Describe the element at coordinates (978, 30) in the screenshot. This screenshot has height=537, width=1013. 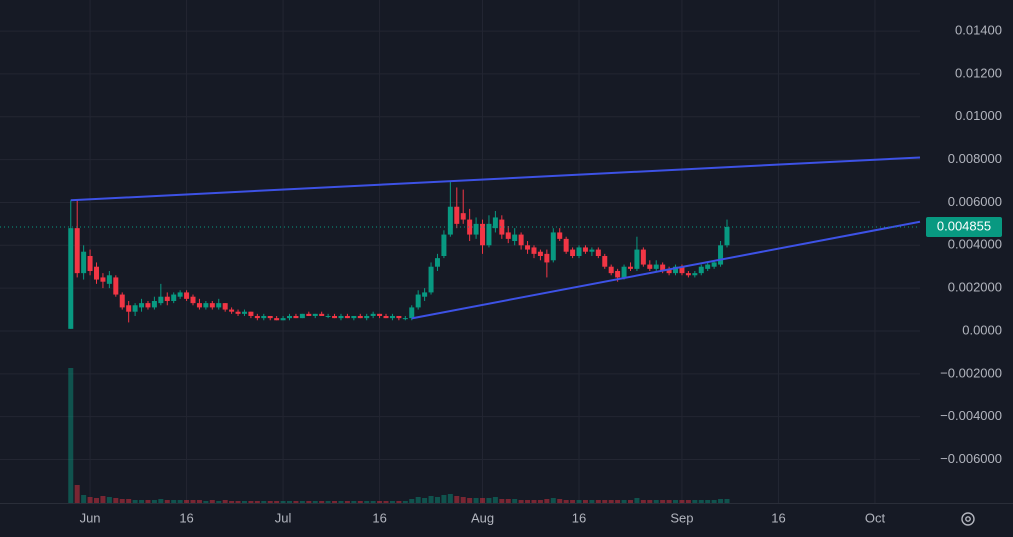
I see `y-tick-label: 0.01400` at that location.